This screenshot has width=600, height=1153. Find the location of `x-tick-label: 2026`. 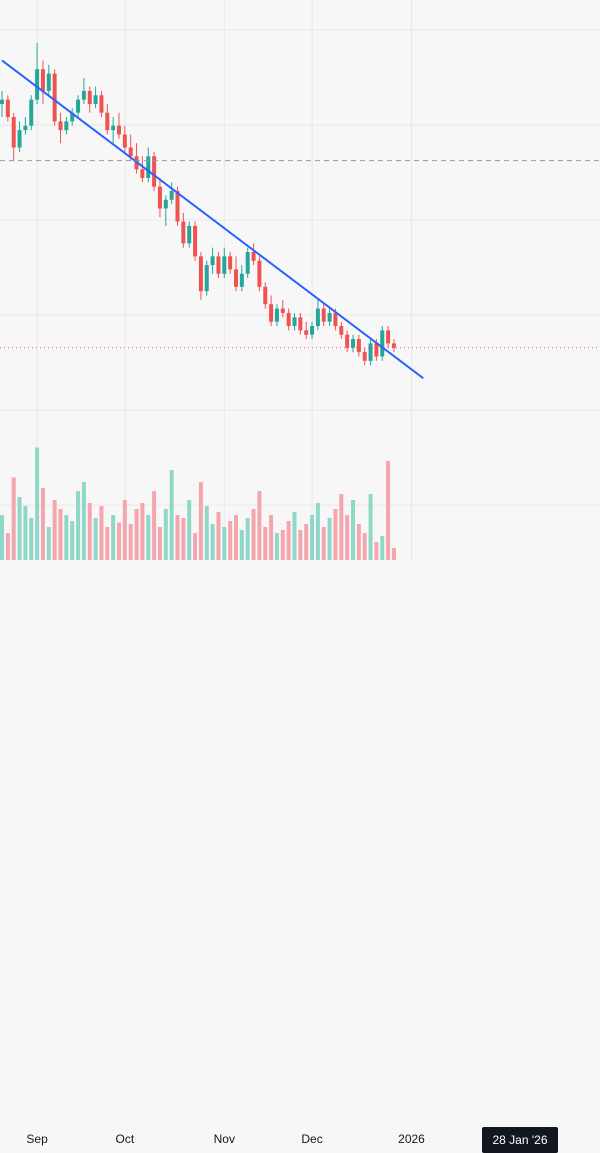

x-tick-label: 2026 is located at coordinates (411, 1139).